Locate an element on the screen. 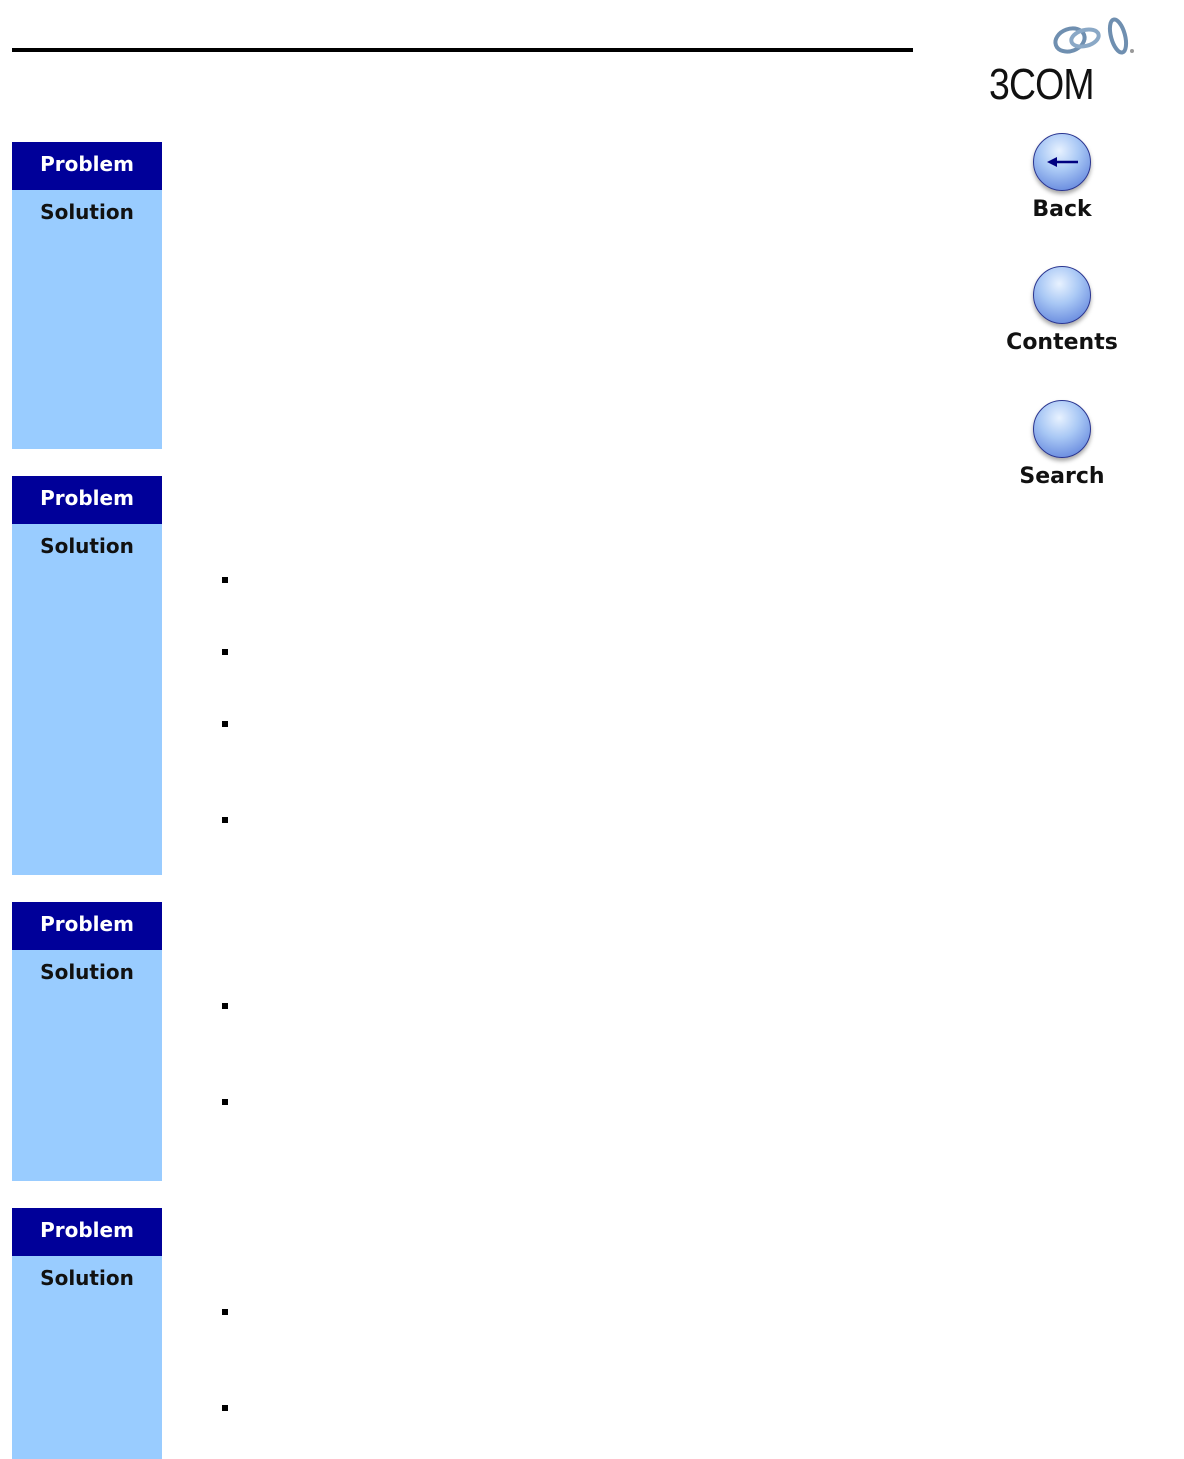 The width and height of the screenshot is (1184, 1459). header-rule is located at coordinates (462, 50).